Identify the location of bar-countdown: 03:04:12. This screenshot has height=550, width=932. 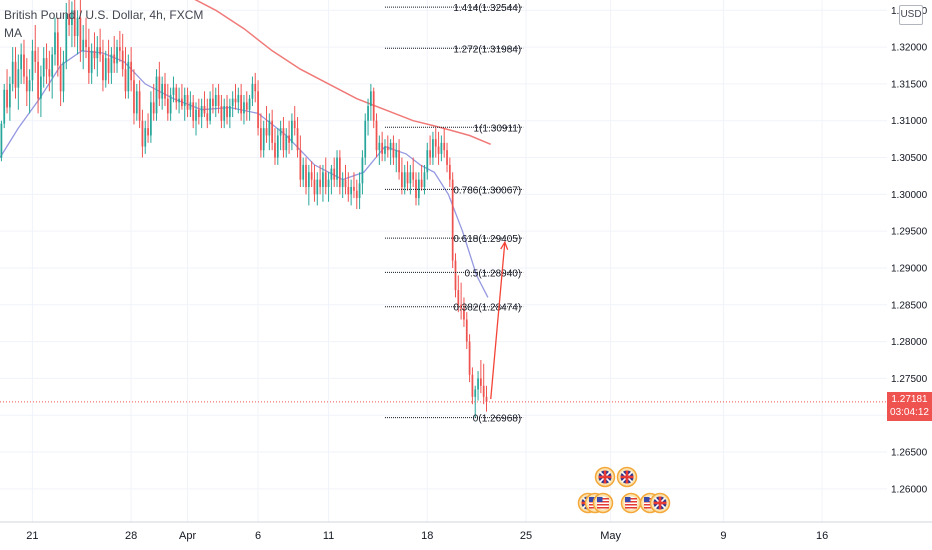
(909, 412).